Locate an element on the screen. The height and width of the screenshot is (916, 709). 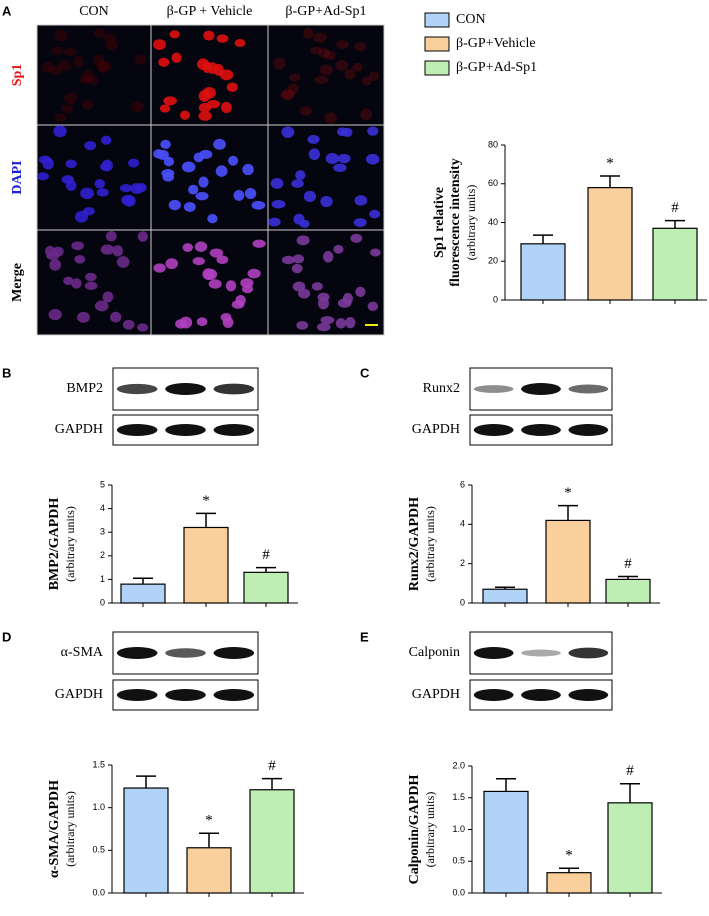
y-tick-label: 2.0 is located at coordinates (458, 765).